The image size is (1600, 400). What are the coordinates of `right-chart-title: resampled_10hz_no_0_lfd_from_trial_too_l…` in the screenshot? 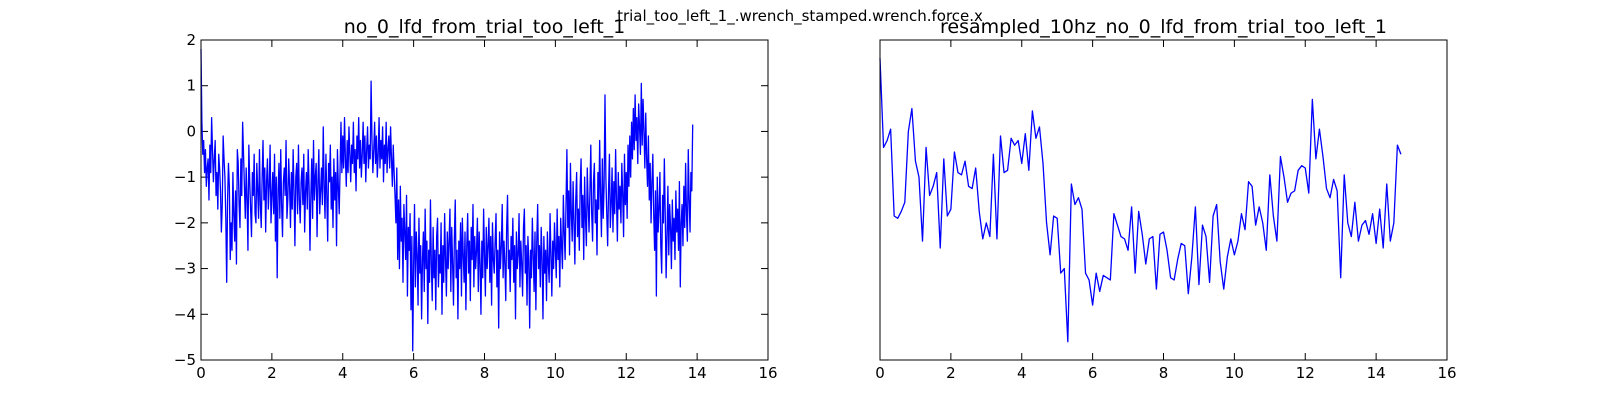 It's located at (1163, 27).